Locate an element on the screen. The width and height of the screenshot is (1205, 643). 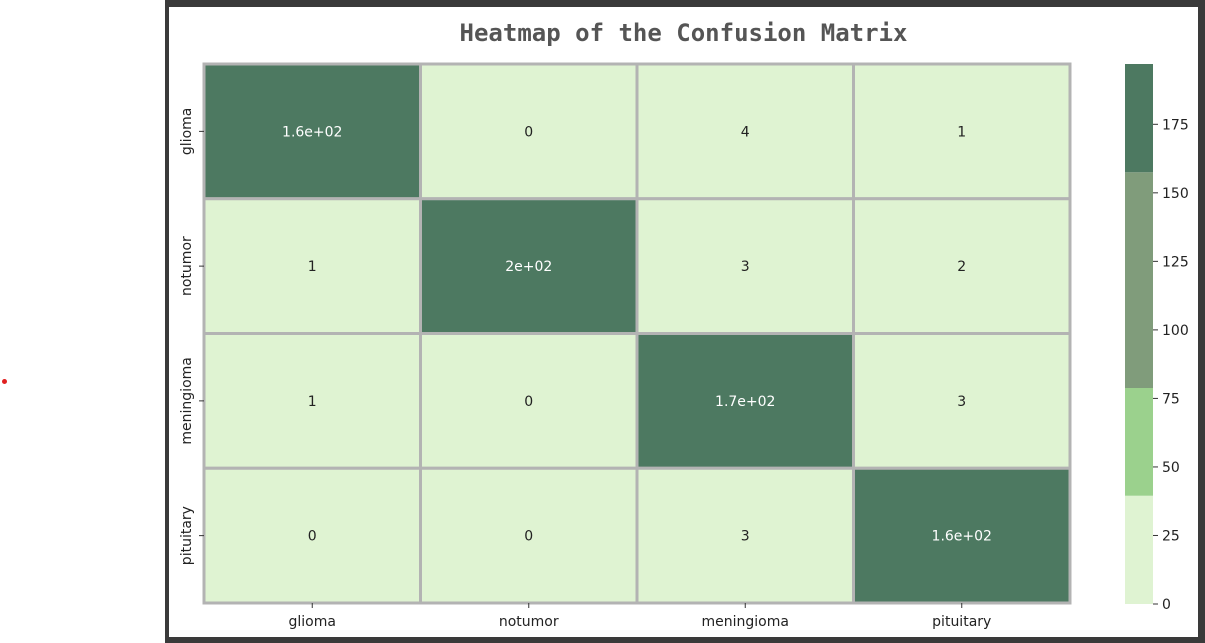
x-tick-label: glioma is located at coordinates (312, 622).